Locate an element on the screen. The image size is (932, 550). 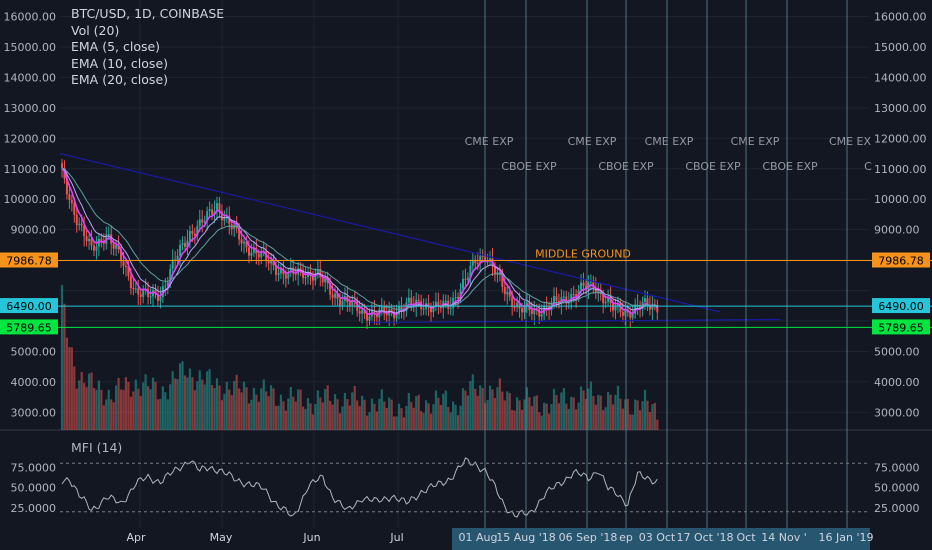
price-tick-right: 5000.00 is located at coordinates (897, 351).